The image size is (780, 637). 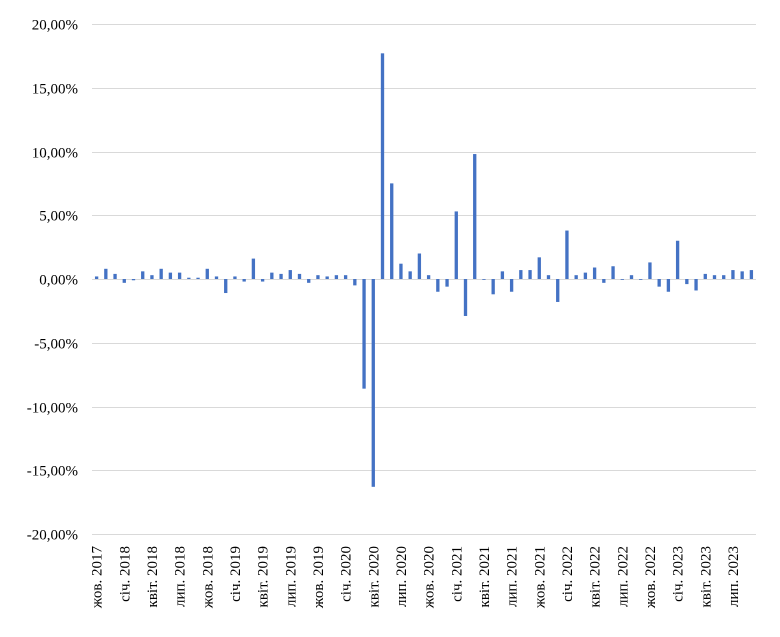 What do you see at coordinates (55, 154) in the screenshot?
I see `y-tick-label: 10,00%` at bounding box center [55, 154].